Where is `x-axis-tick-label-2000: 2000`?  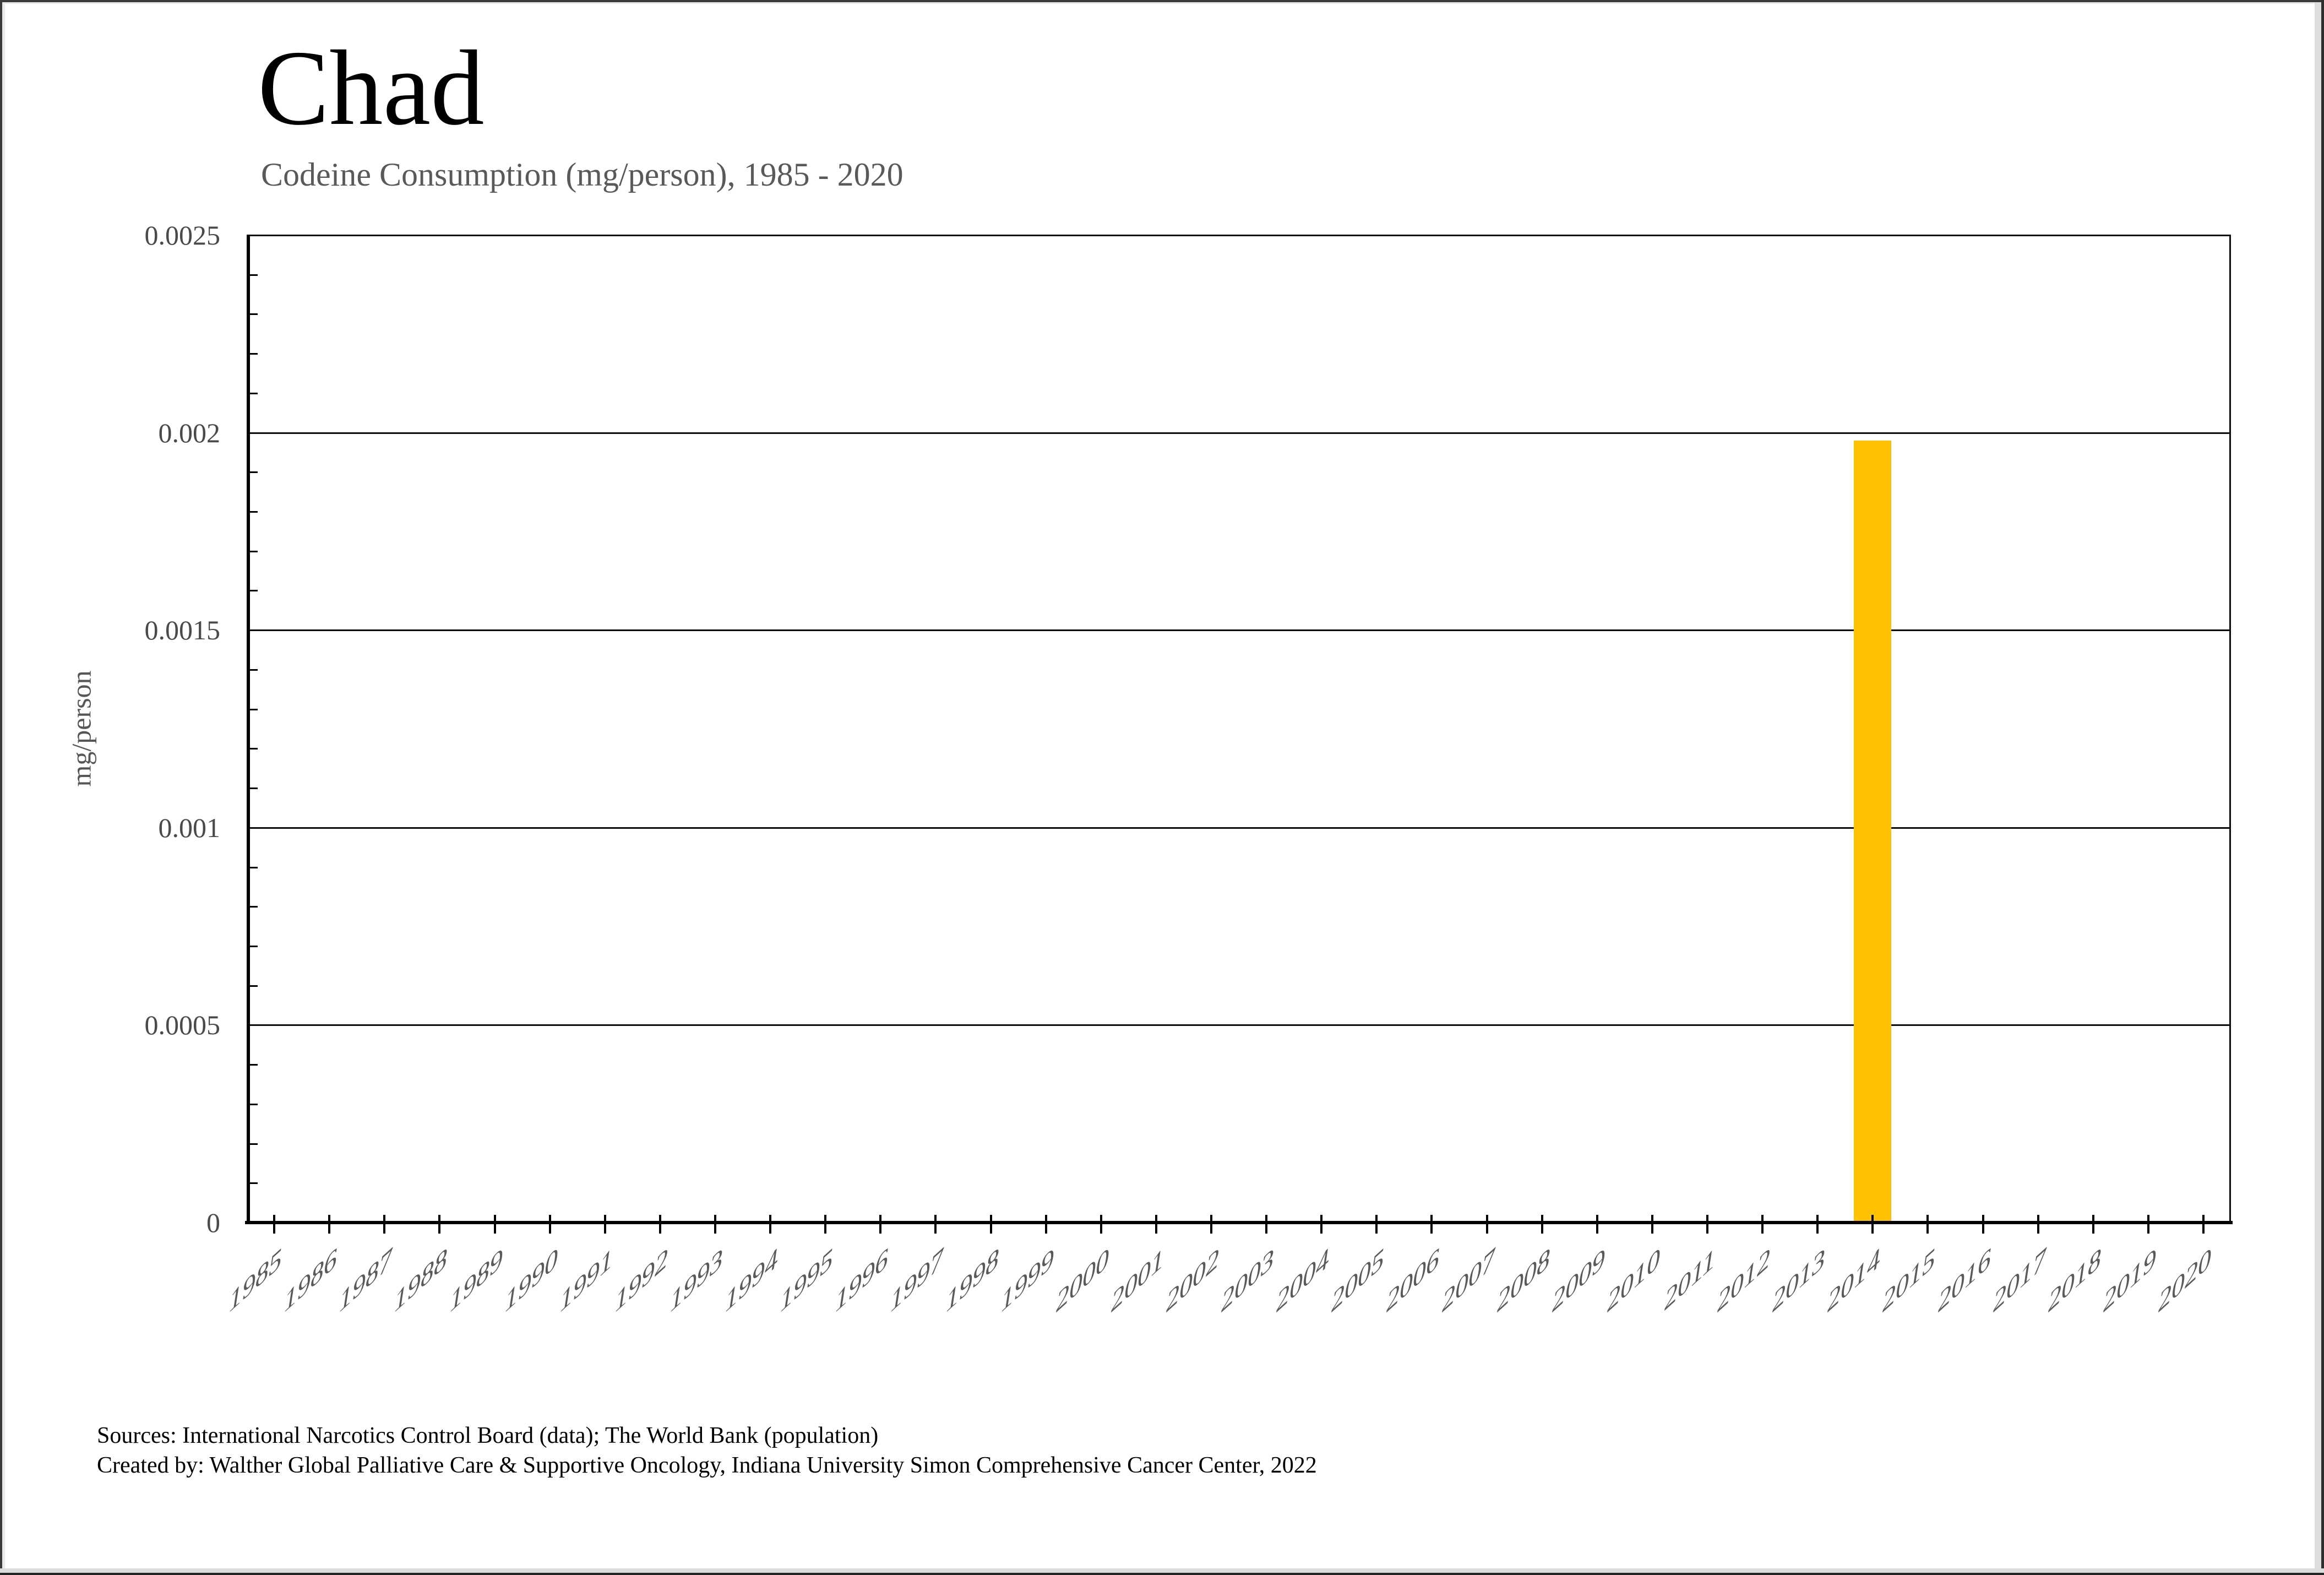 x-axis-tick-label-2000: 2000 is located at coordinates (1082, 1280).